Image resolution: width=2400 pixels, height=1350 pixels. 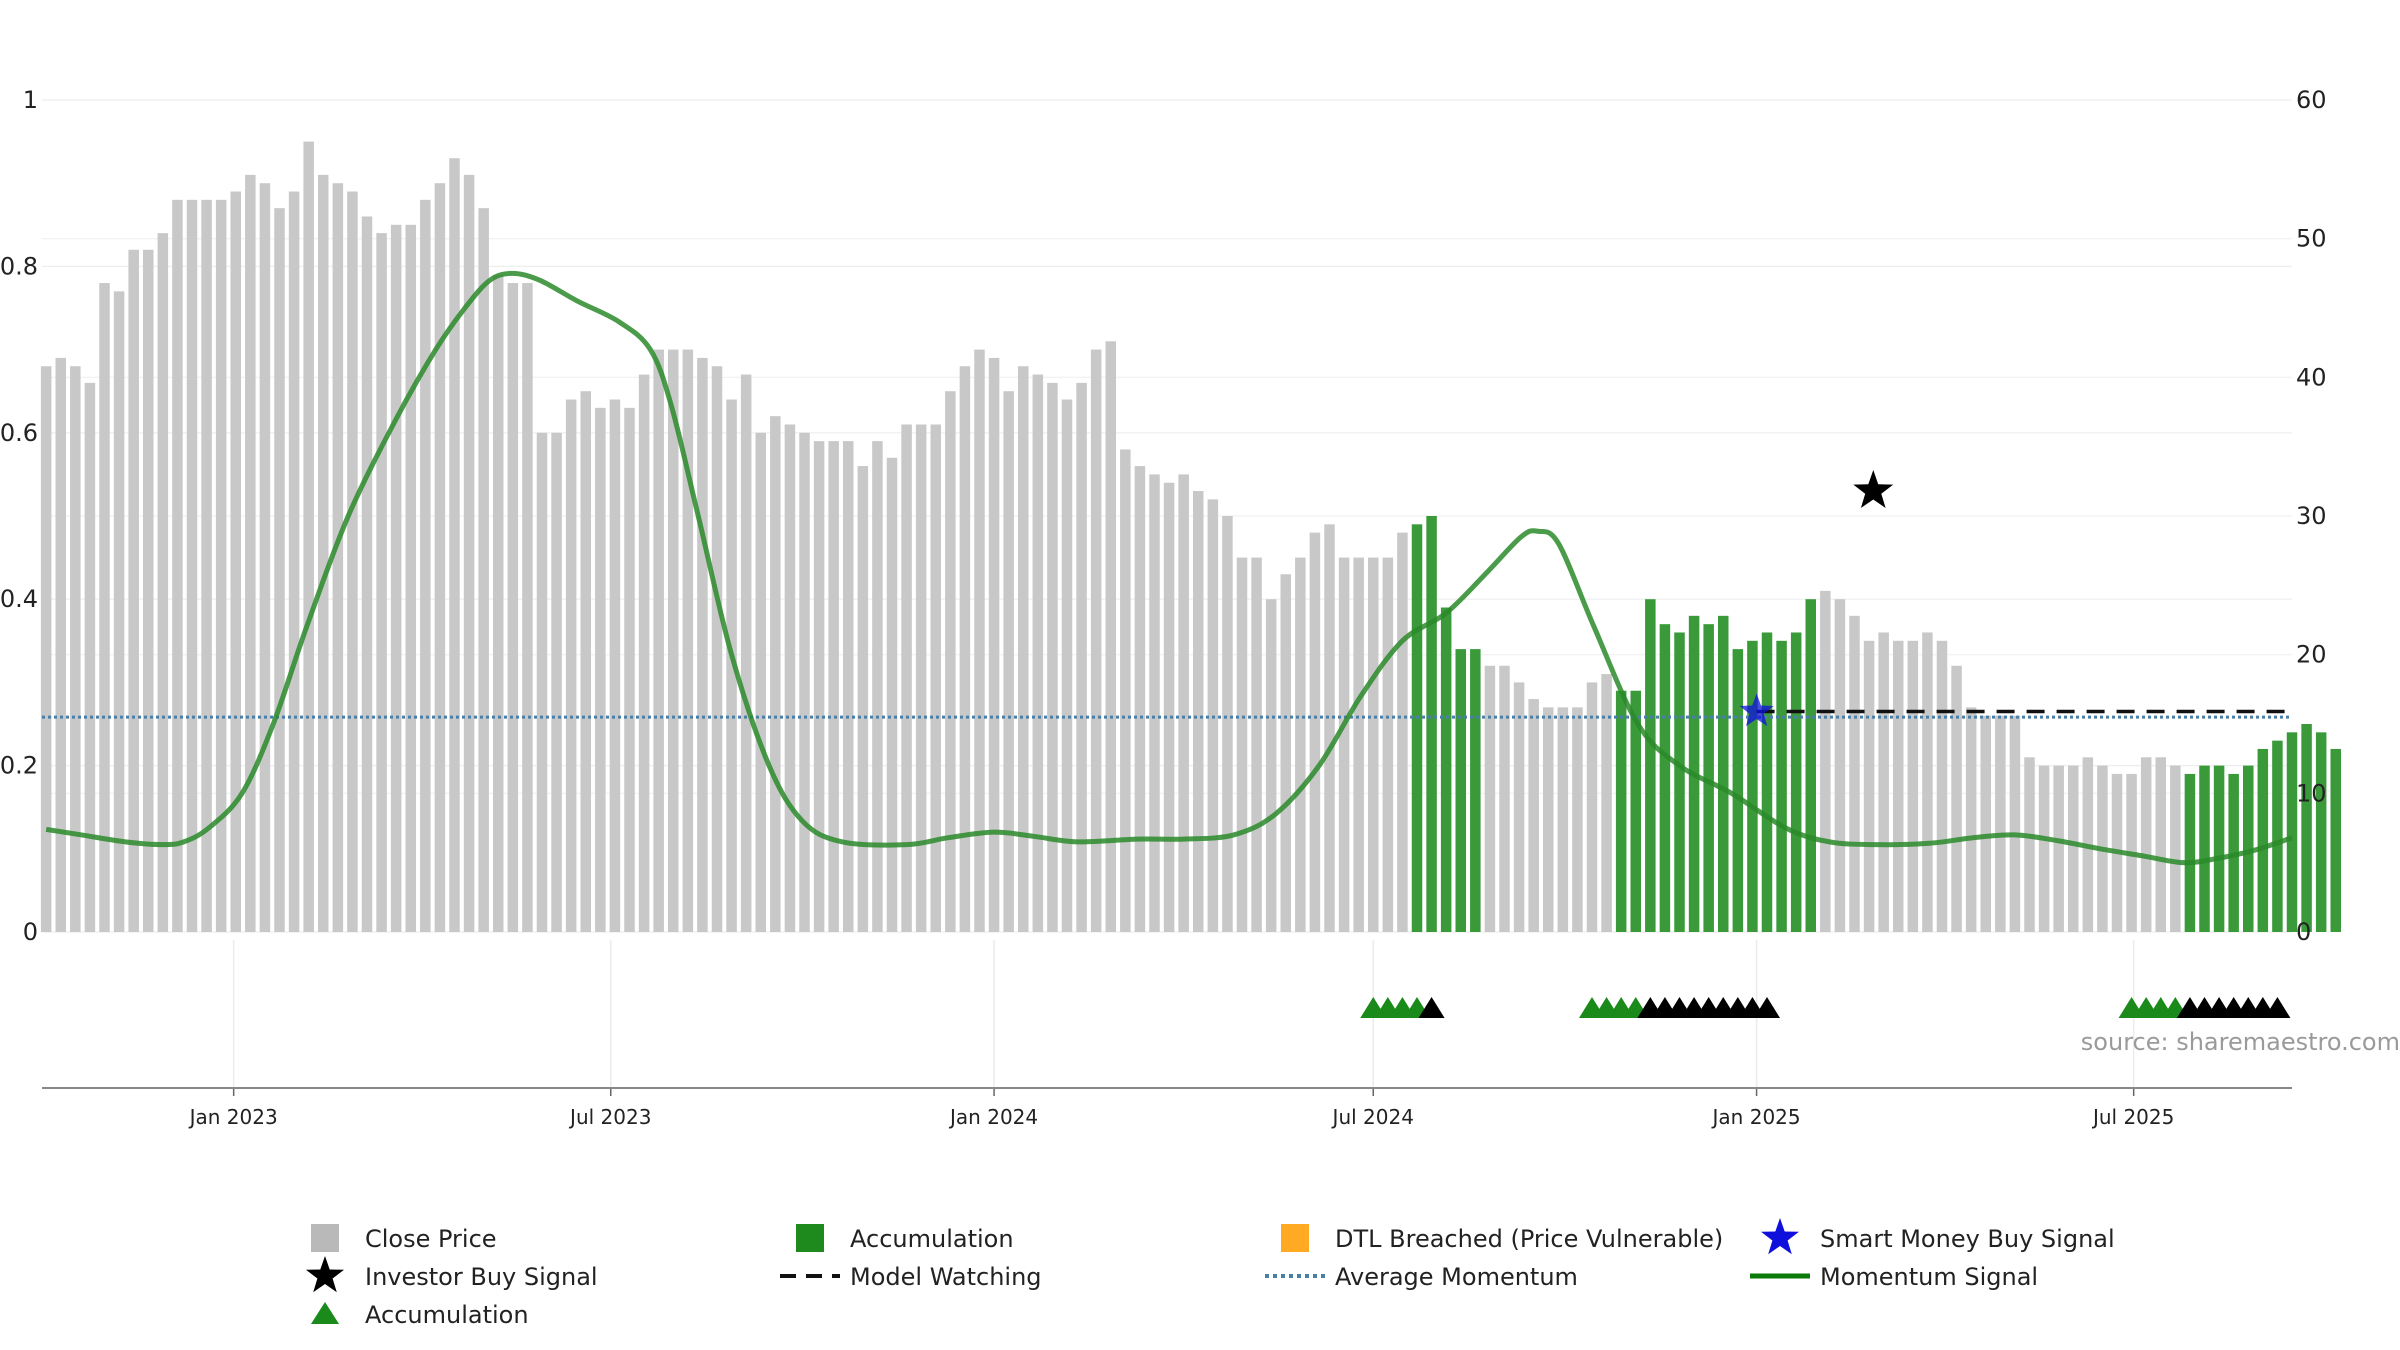 What do you see at coordinates (1929, 1277) in the screenshot?
I see `legend-label: Momentum Signal` at bounding box center [1929, 1277].